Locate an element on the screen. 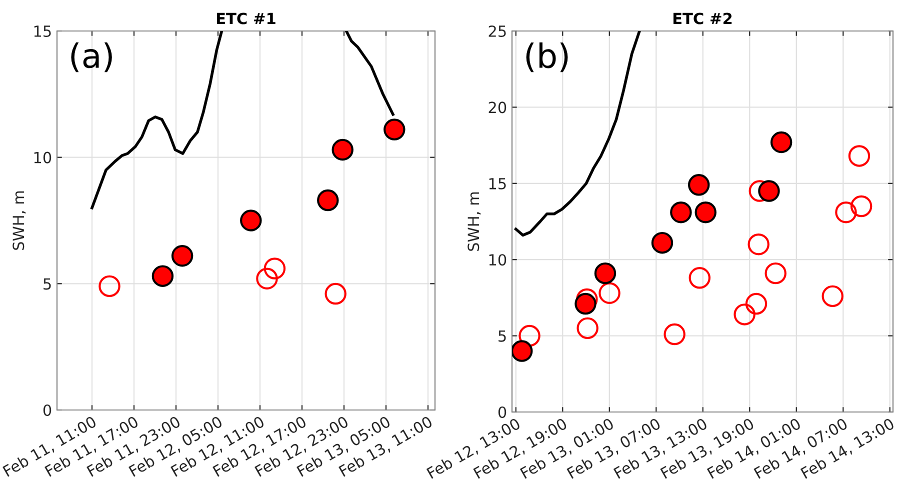 This screenshot has height=481, width=904. annotation: (a) is located at coordinates (91, 57).